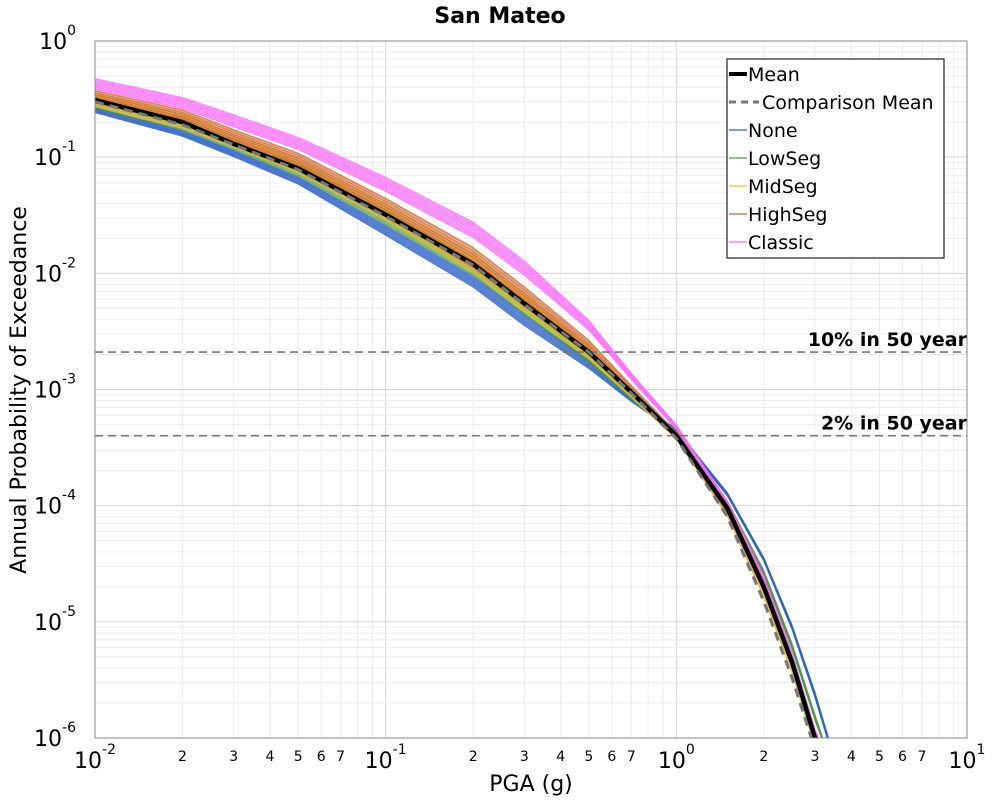 The width and height of the screenshot is (1000, 800). I want to click on legend-label: None, so click(773, 131).